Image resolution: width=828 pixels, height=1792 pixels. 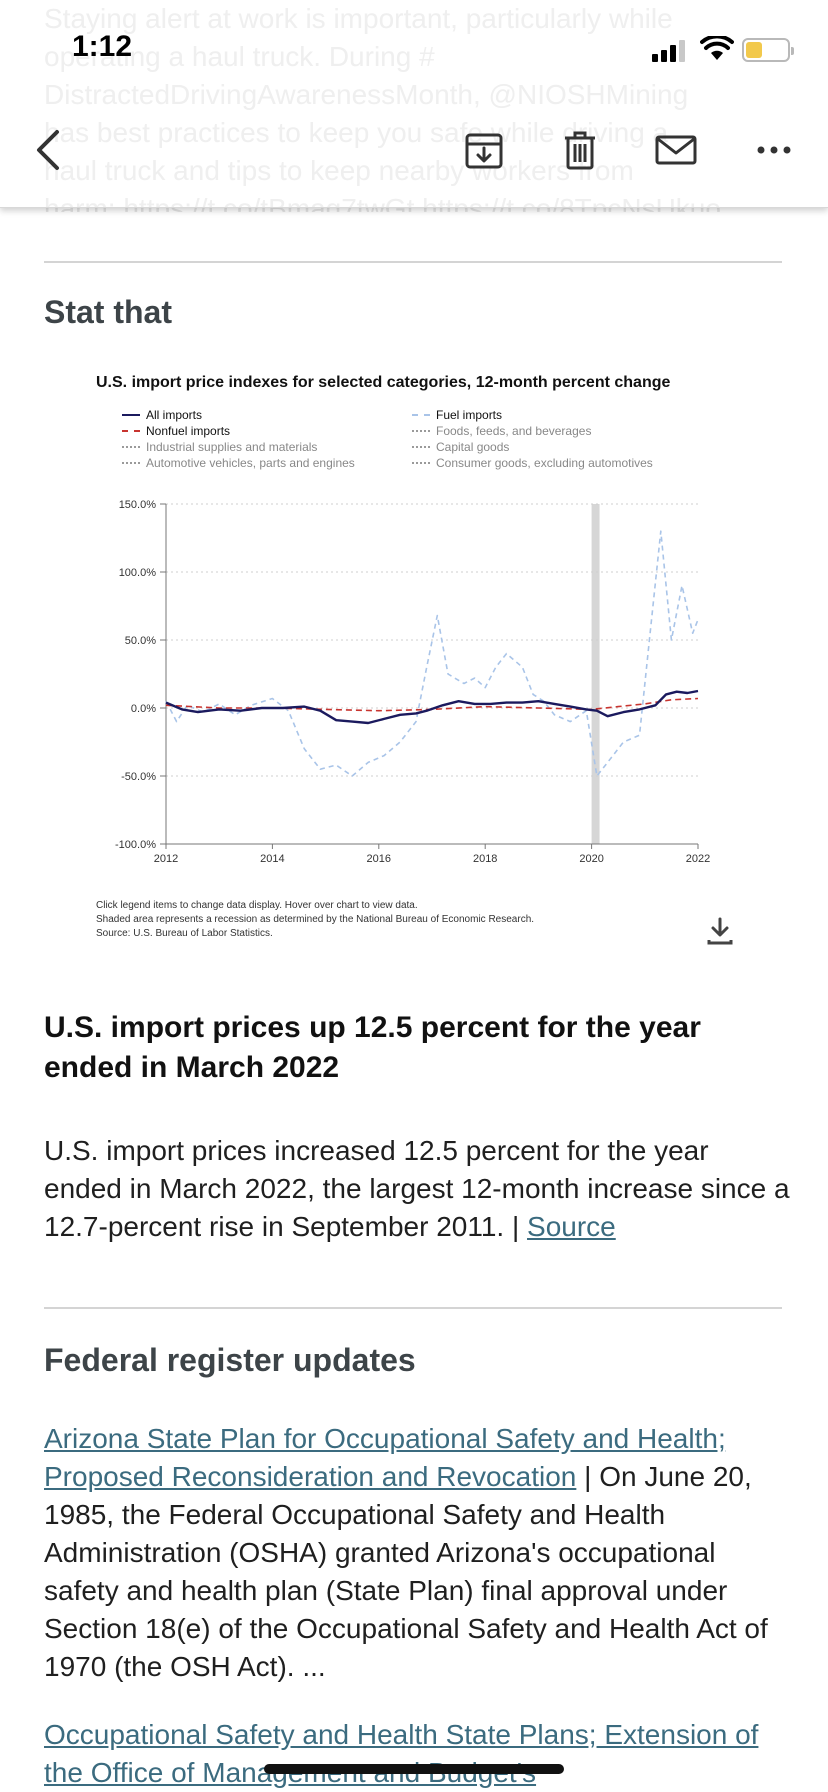 I want to click on legend-item: Consumer goods, excluding automotives, so click(x=532, y=463).